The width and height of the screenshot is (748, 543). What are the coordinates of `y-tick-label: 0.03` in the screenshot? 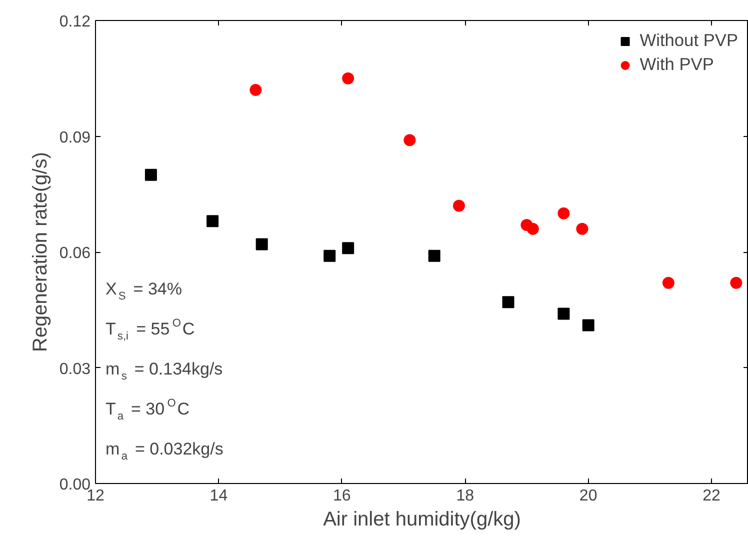 It's located at (75, 369).